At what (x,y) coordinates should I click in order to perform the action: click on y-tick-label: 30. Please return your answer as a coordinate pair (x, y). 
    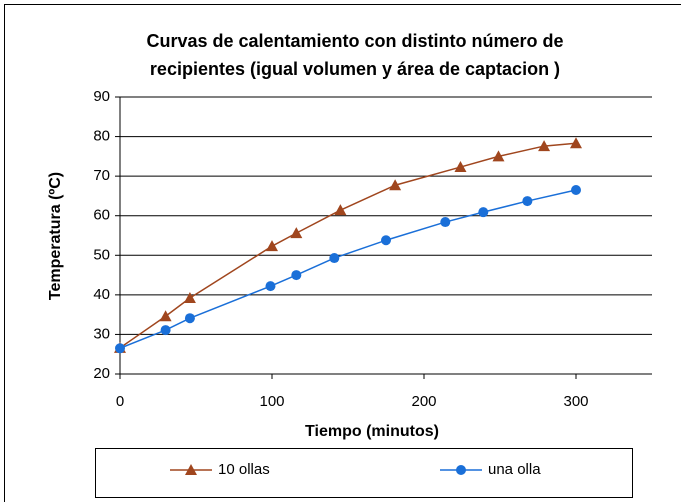
    Looking at the image, I should click on (101, 333).